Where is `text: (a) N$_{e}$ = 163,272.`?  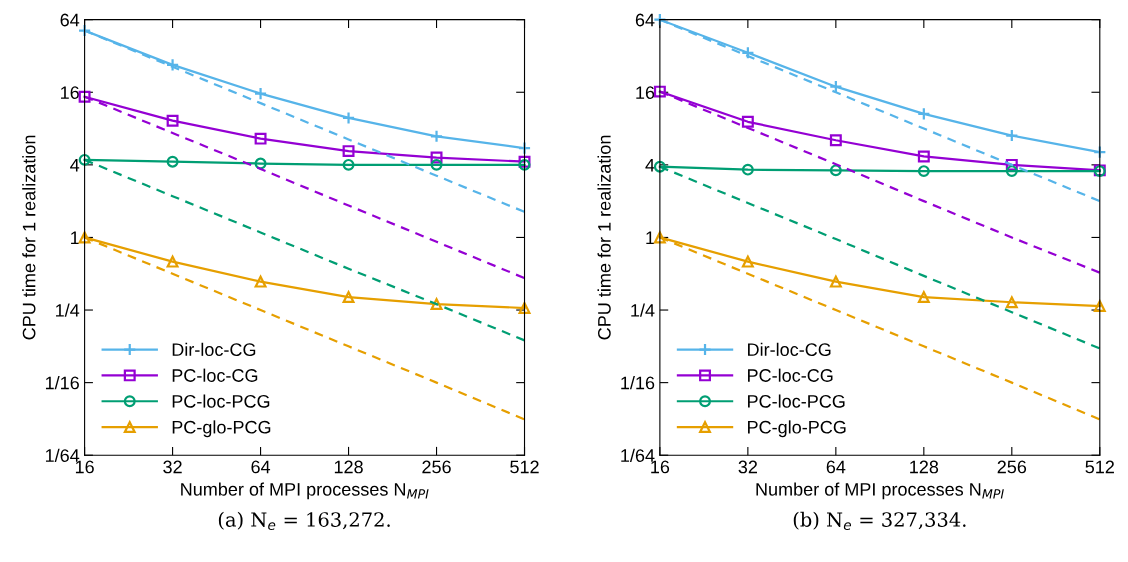
text: (a) N$_{e}$ = 163,272. is located at coordinates (304, 520).